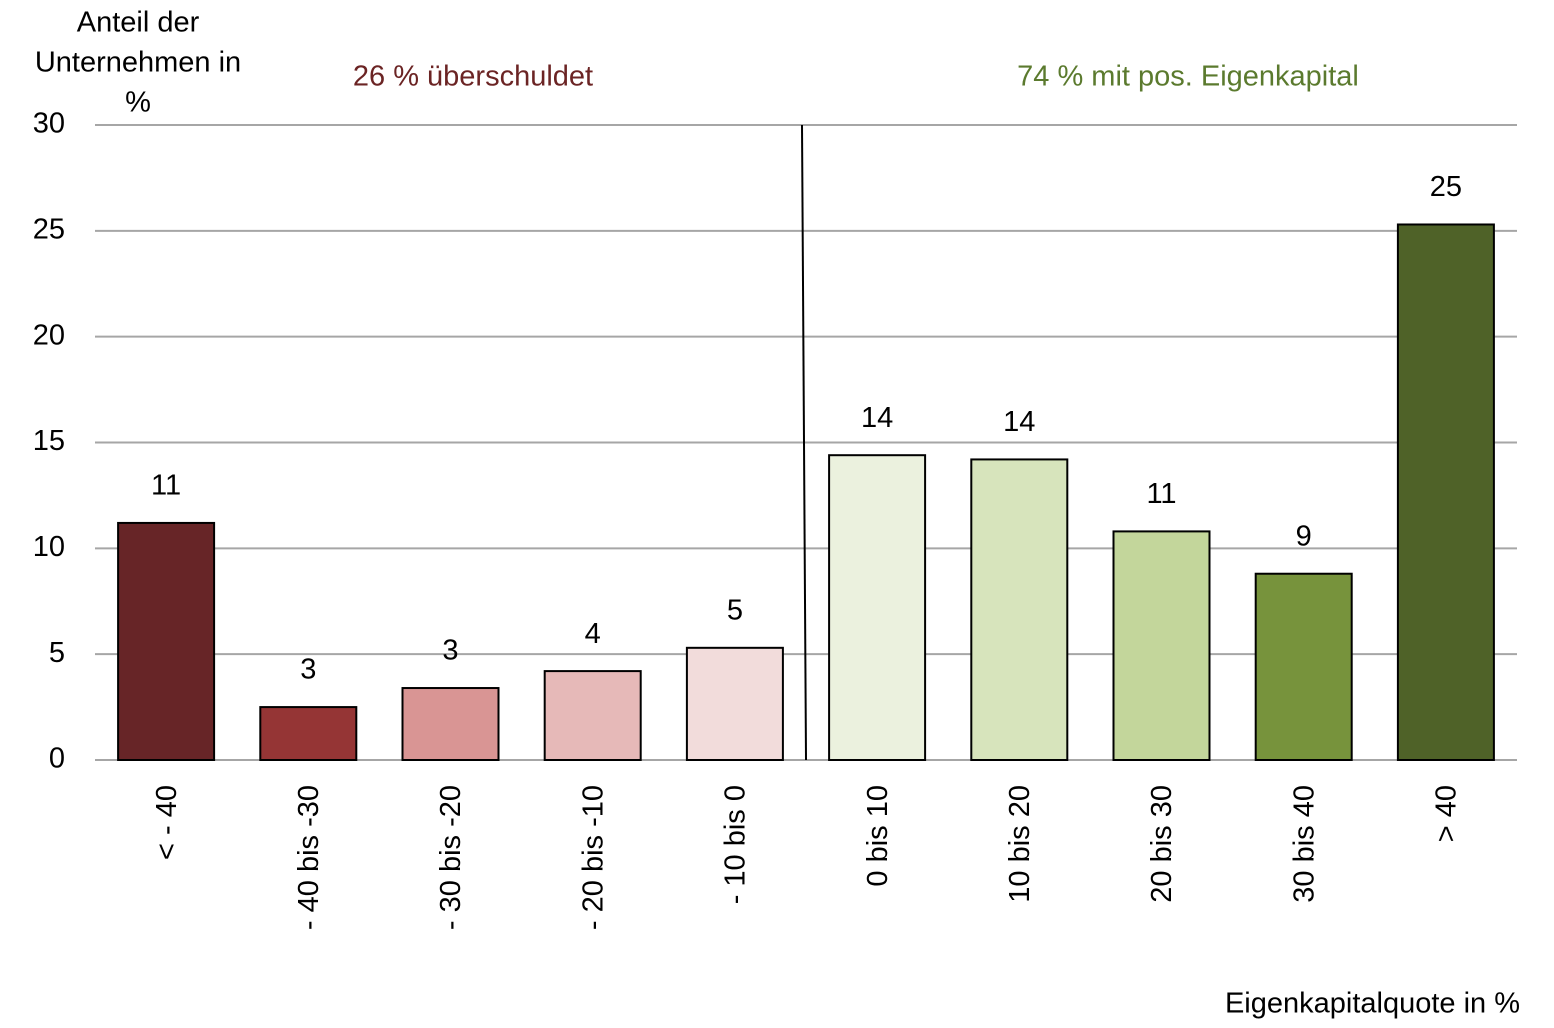 The width and height of the screenshot is (1554, 1028). What do you see at coordinates (57, 759) in the screenshot?
I see `y-tick-label: 0` at bounding box center [57, 759].